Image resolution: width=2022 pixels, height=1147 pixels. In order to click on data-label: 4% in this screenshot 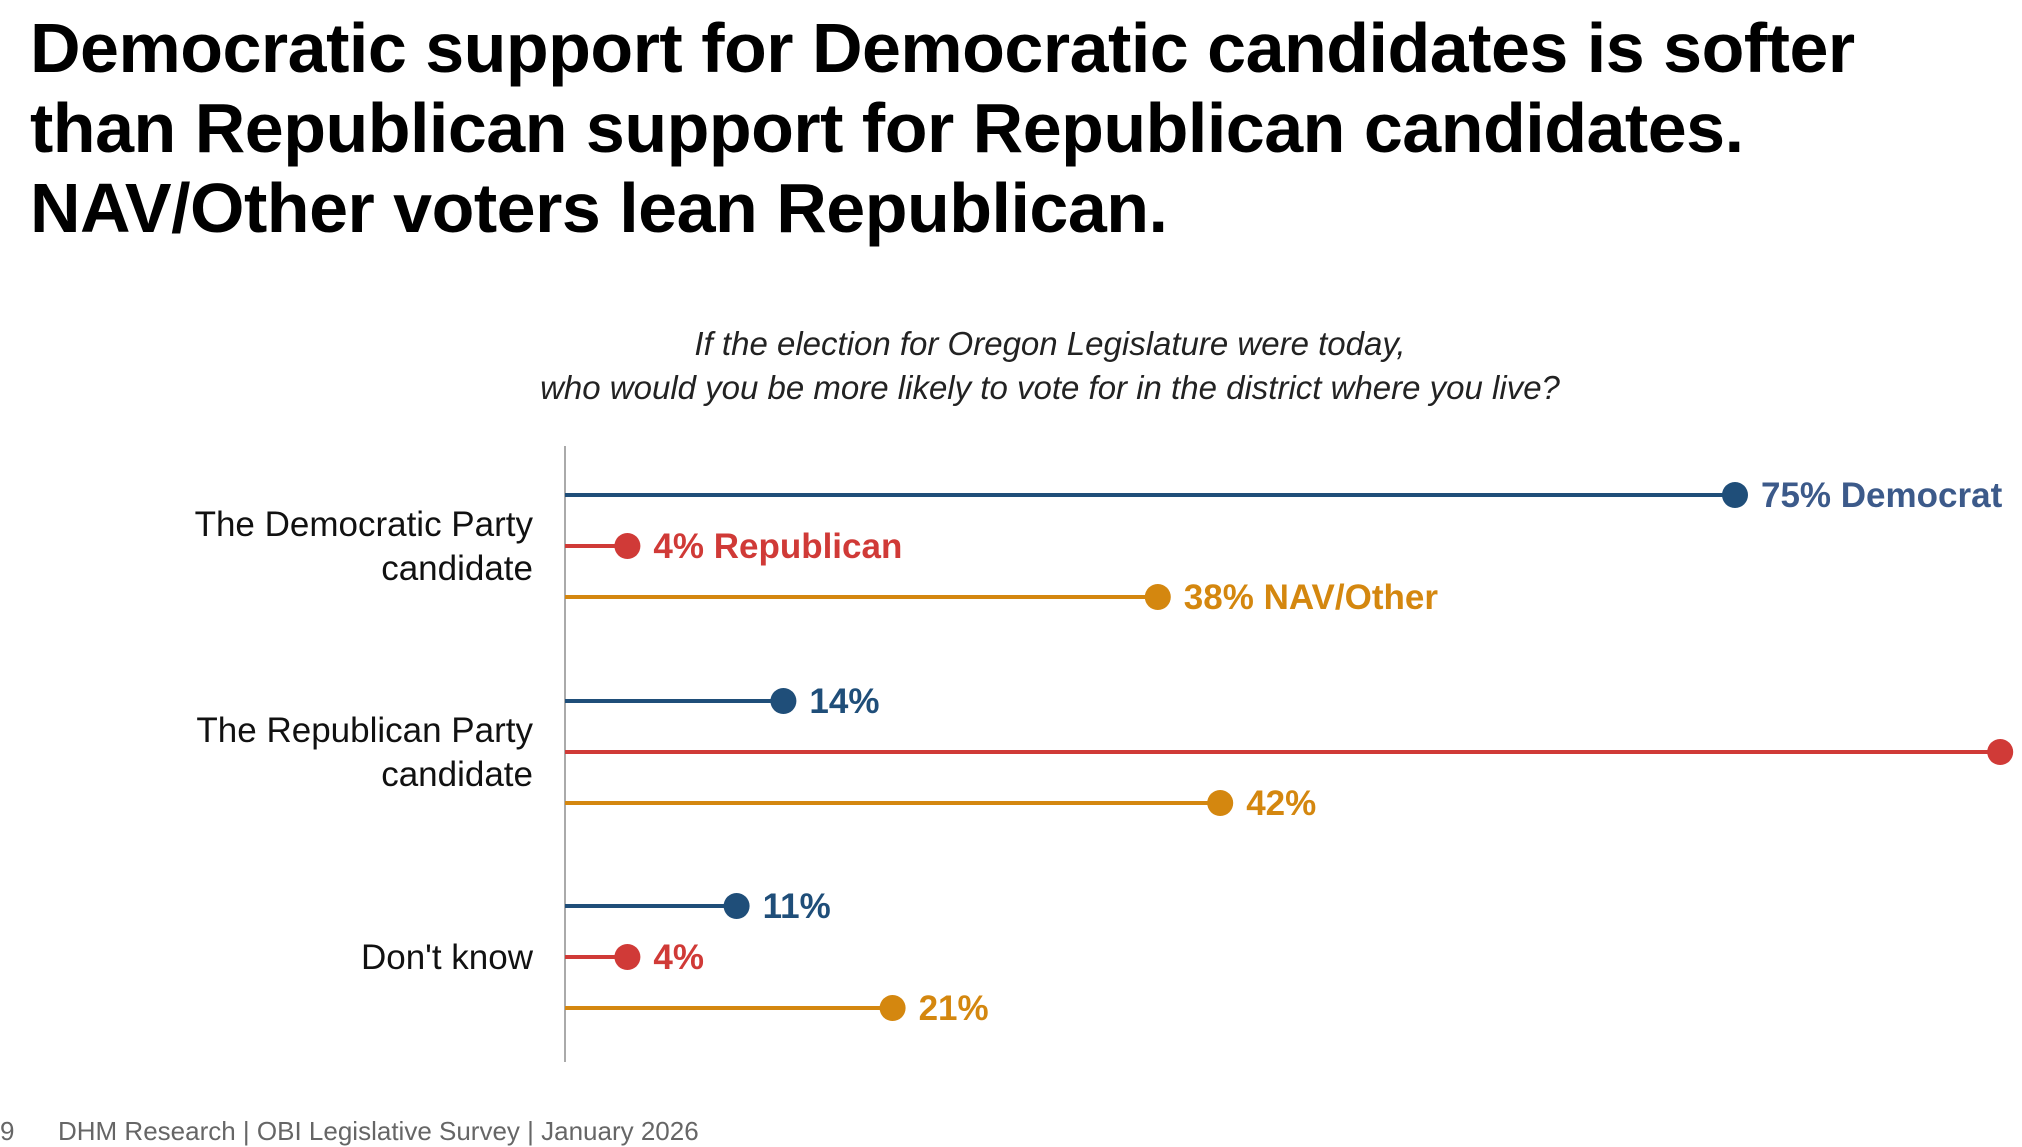, I will do `click(678, 957)`.